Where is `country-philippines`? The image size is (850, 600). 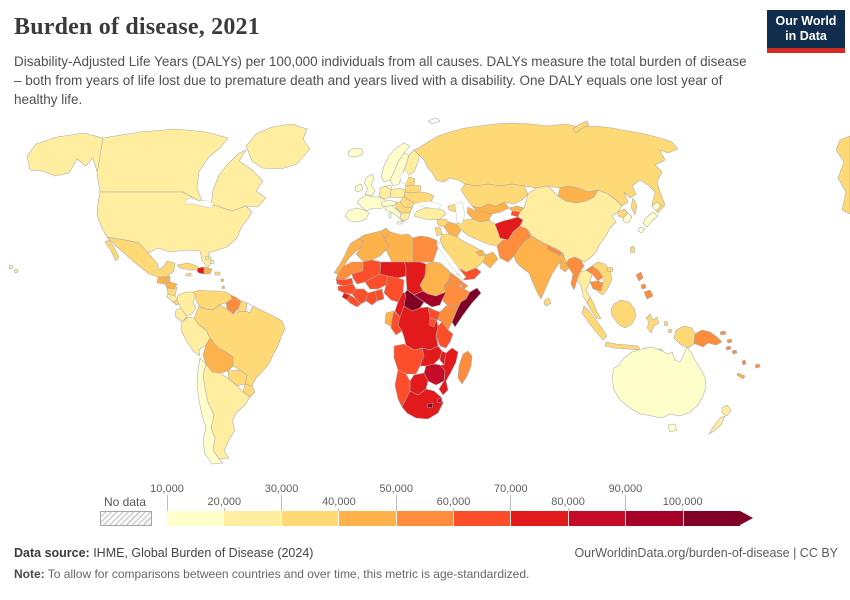
country-philippines is located at coordinates (644, 285).